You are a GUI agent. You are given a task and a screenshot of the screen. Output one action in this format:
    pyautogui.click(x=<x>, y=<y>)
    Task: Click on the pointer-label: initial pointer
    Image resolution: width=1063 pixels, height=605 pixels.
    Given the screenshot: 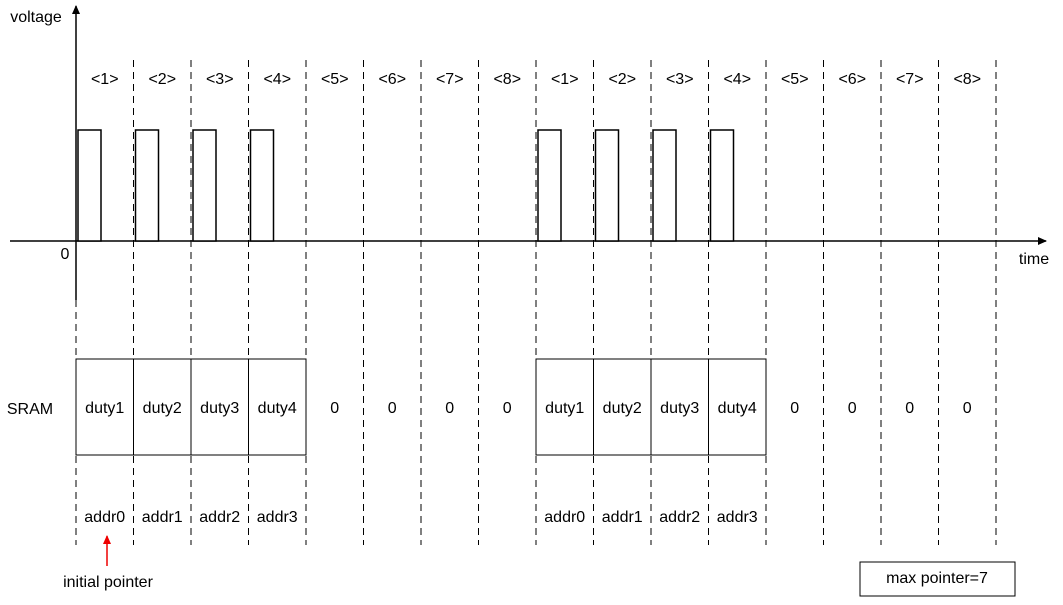 What is the action you would take?
    pyautogui.click(x=108, y=582)
    